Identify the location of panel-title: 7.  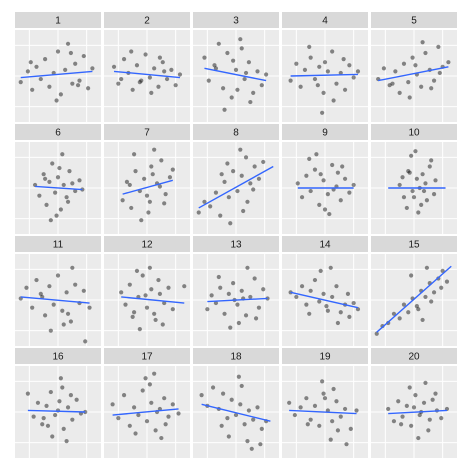
(147, 133).